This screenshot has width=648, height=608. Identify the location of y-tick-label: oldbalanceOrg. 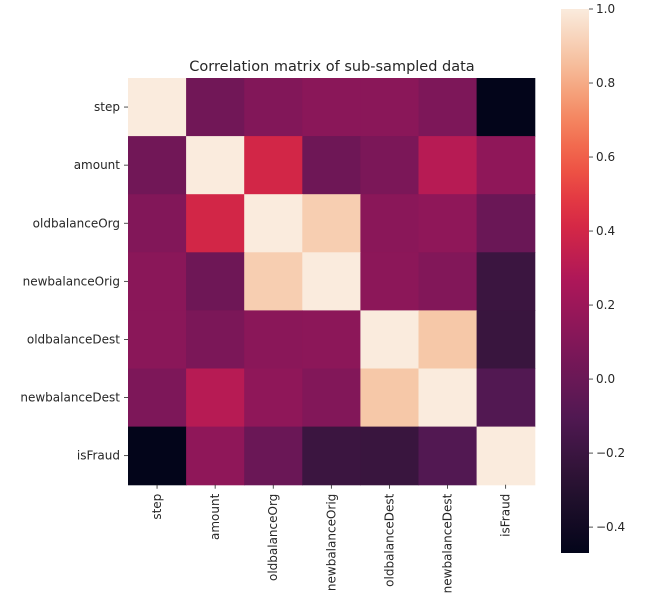
(76, 223).